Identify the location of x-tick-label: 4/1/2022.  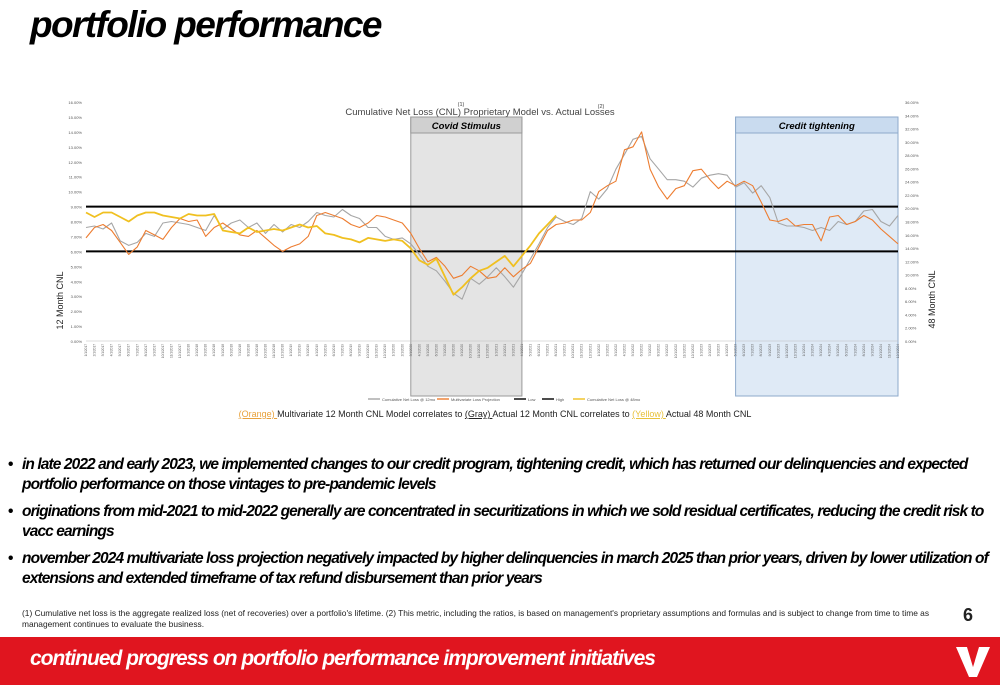
(624, 350).